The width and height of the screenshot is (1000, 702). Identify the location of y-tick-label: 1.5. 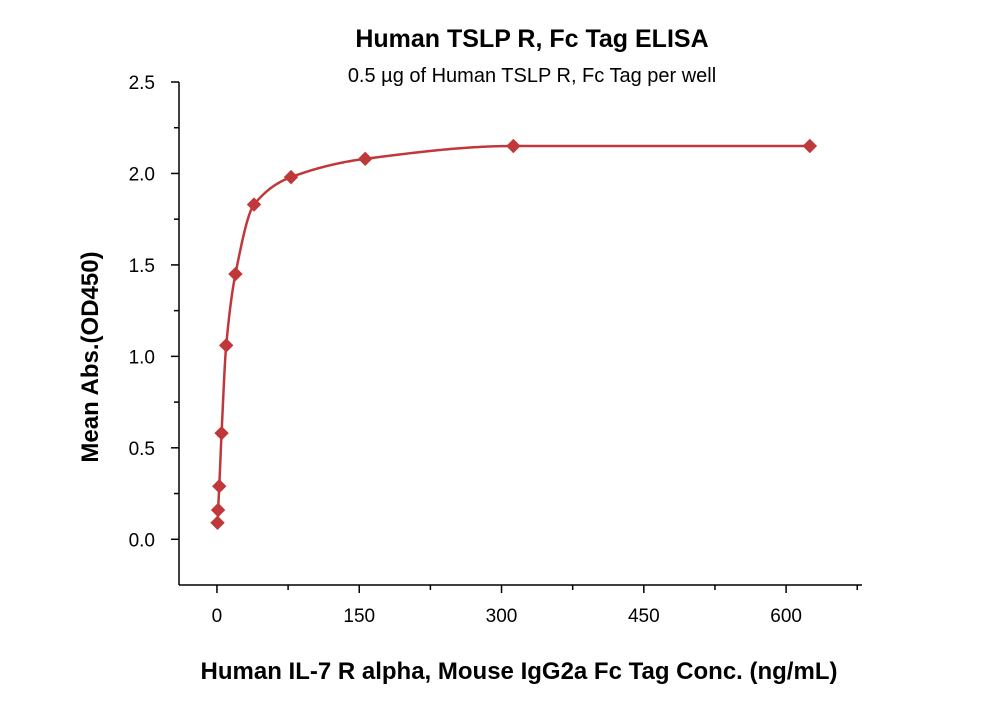
(142, 266).